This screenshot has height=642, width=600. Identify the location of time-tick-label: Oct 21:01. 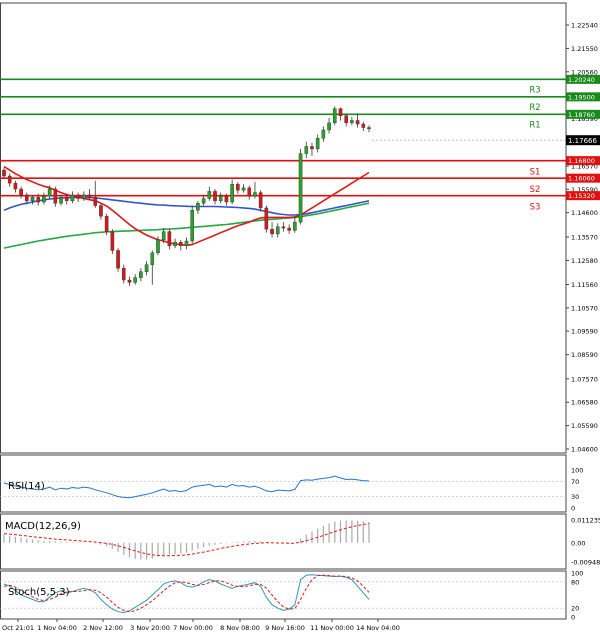
(18, 628).